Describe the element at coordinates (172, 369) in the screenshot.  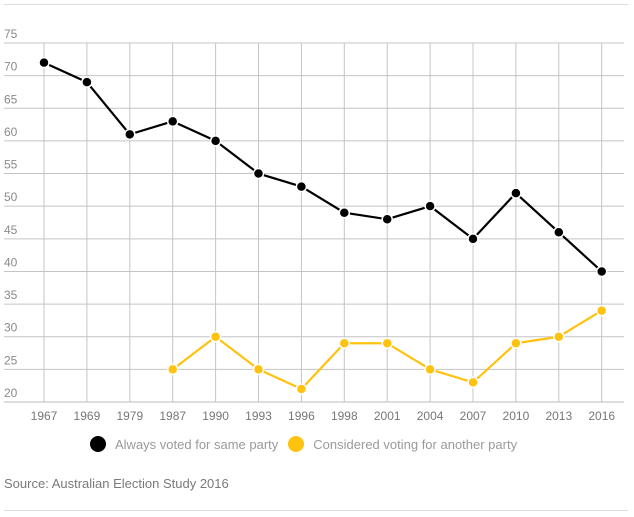
I see `data-point: 1987: 25` at that location.